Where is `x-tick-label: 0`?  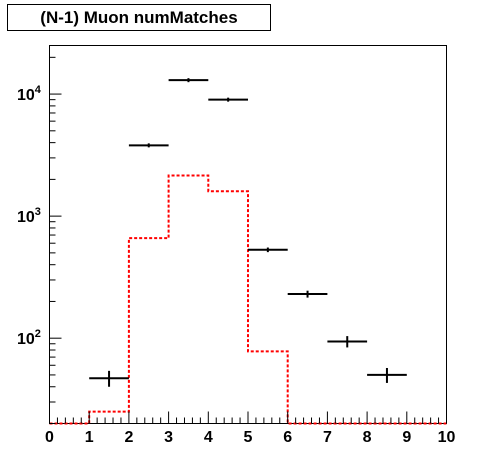
x-tick-label: 0 is located at coordinates (49, 437).